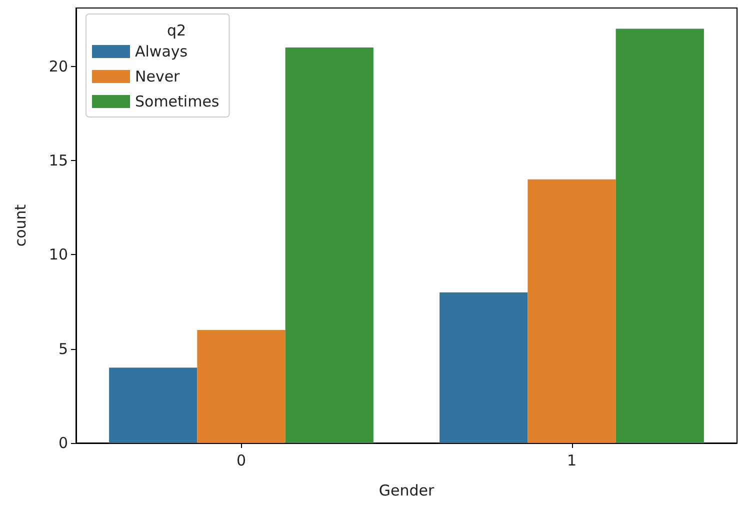 The image size is (738, 508). What do you see at coordinates (161, 51) in the screenshot?
I see `legend-label: Always` at bounding box center [161, 51].